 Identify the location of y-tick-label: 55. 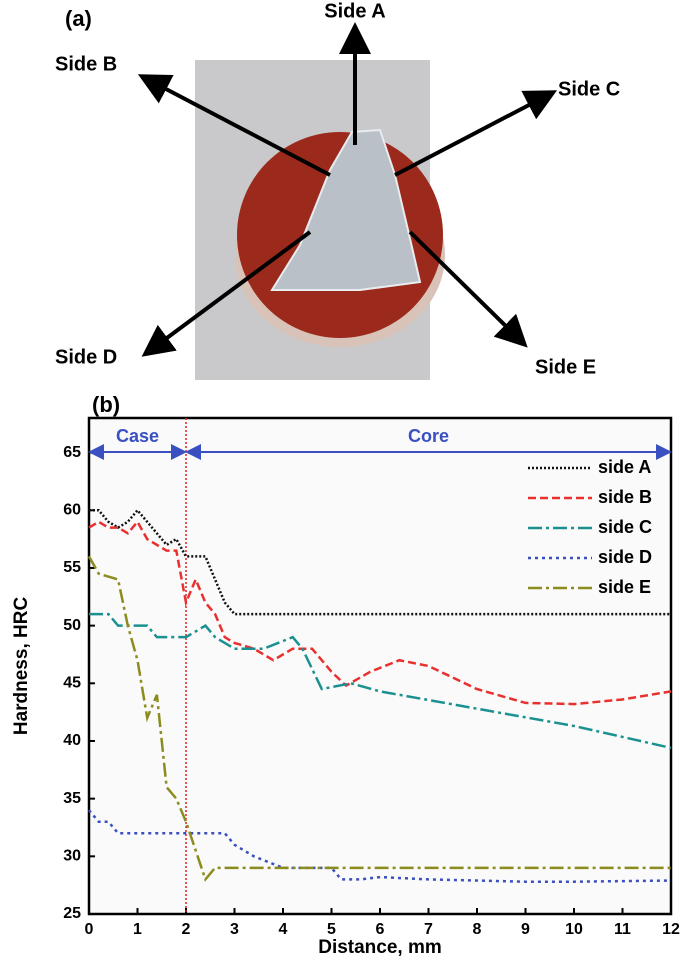
(72, 567).